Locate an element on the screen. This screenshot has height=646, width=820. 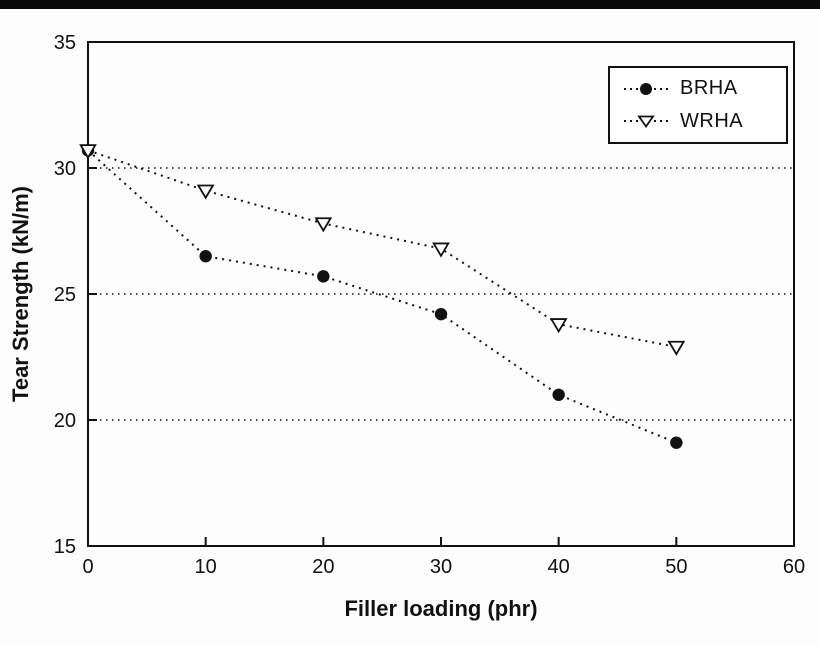
x-tick-label-40: 40 is located at coordinates (559, 567).